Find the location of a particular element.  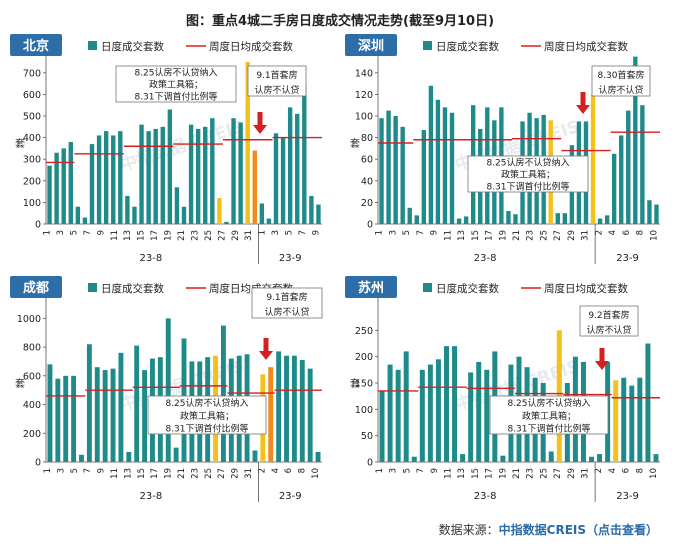

x-tick-label: 23 is located at coordinates (531, 473).